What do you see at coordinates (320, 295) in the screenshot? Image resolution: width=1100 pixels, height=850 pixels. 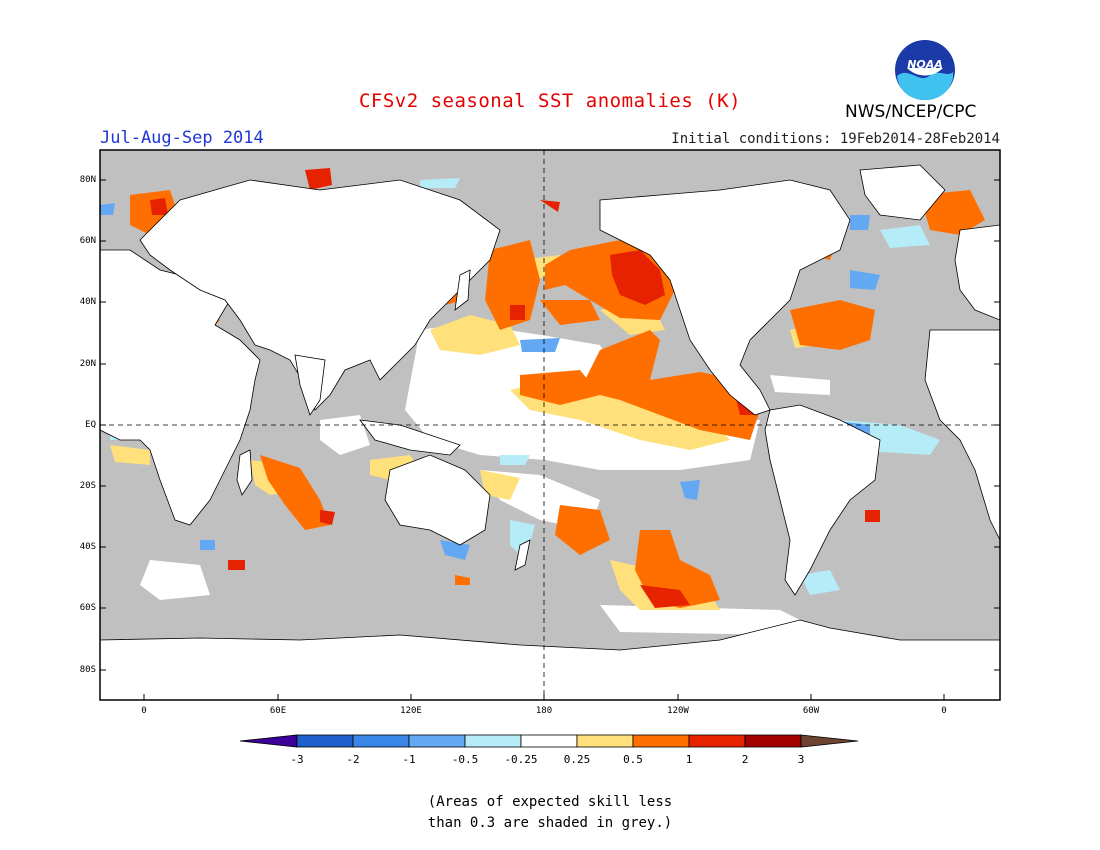 I see `asia` at bounding box center [320, 295].